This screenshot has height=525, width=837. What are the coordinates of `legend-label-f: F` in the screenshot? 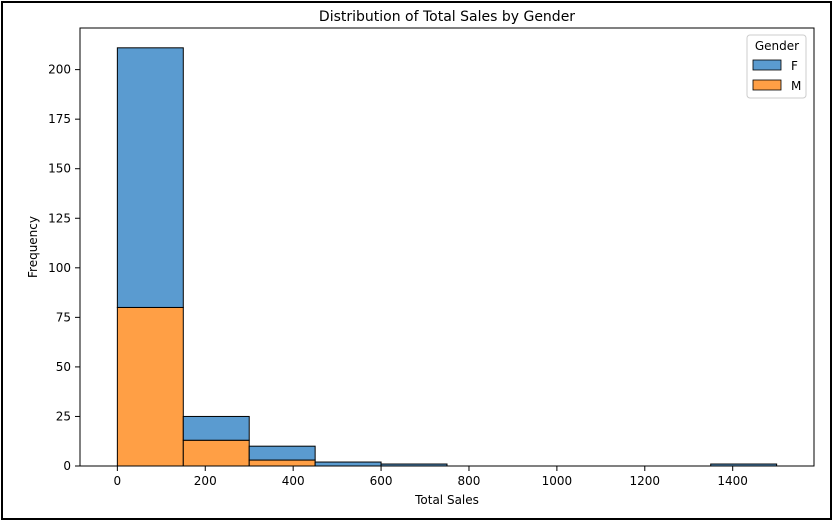 It's located at (794, 66).